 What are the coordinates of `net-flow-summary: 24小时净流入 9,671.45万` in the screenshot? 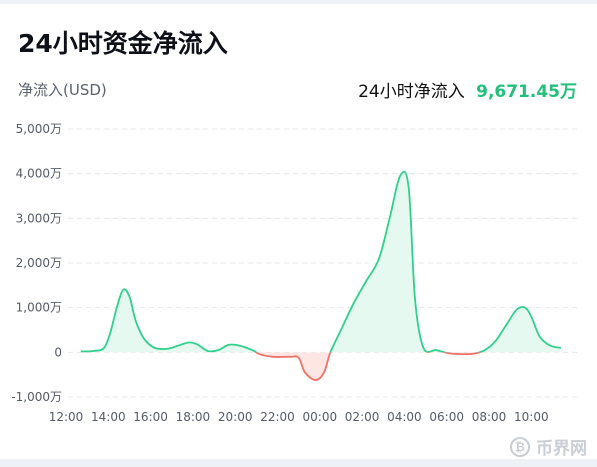 It's located at (467, 89).